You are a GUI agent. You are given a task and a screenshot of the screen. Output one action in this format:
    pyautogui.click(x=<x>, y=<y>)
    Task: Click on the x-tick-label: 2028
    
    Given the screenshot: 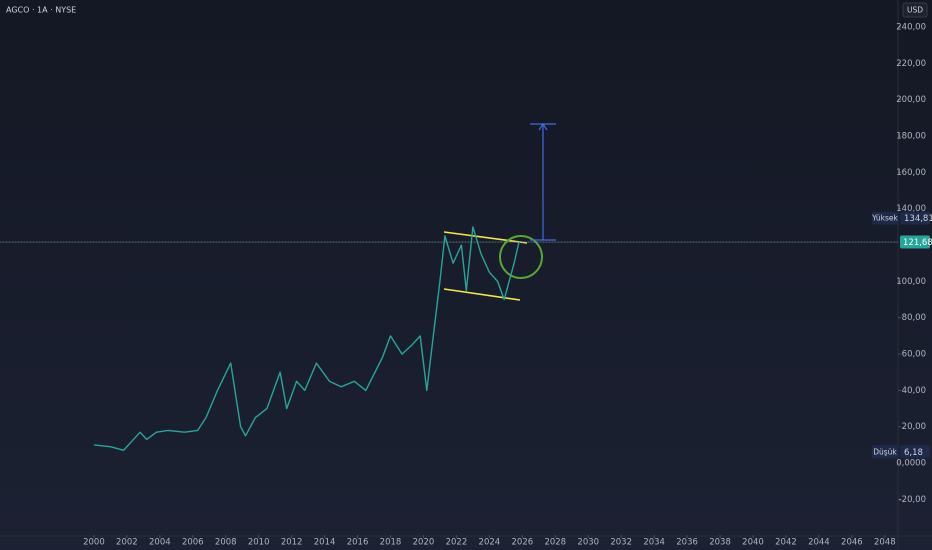 What is the action you would take?
    pyautogui.click(x=555, y=543)
    